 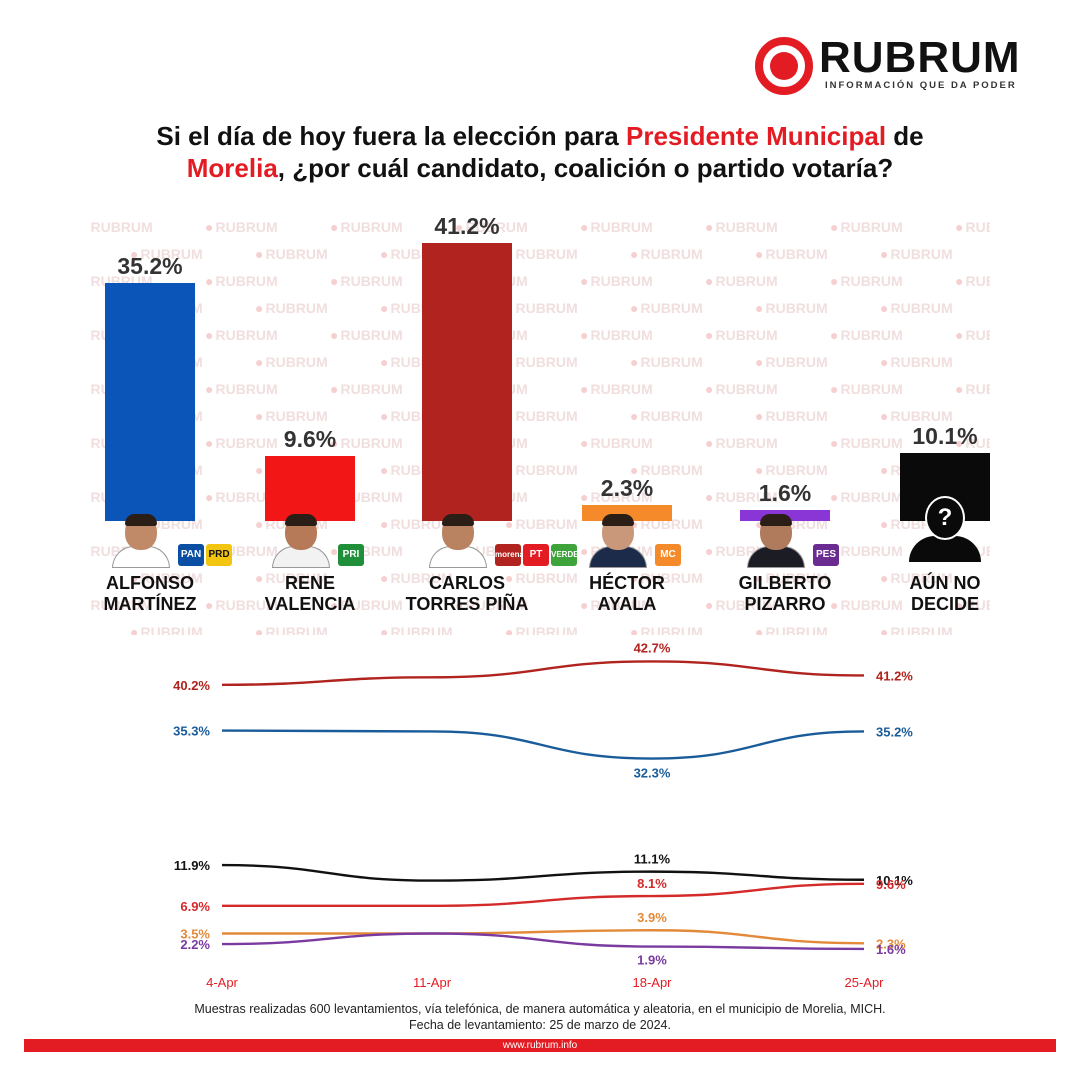 What do you see at coordinates (222, 982) in the screenshot?
I see `x-axis-tick-label: 4-Apr` at bounding box center [222, 982].